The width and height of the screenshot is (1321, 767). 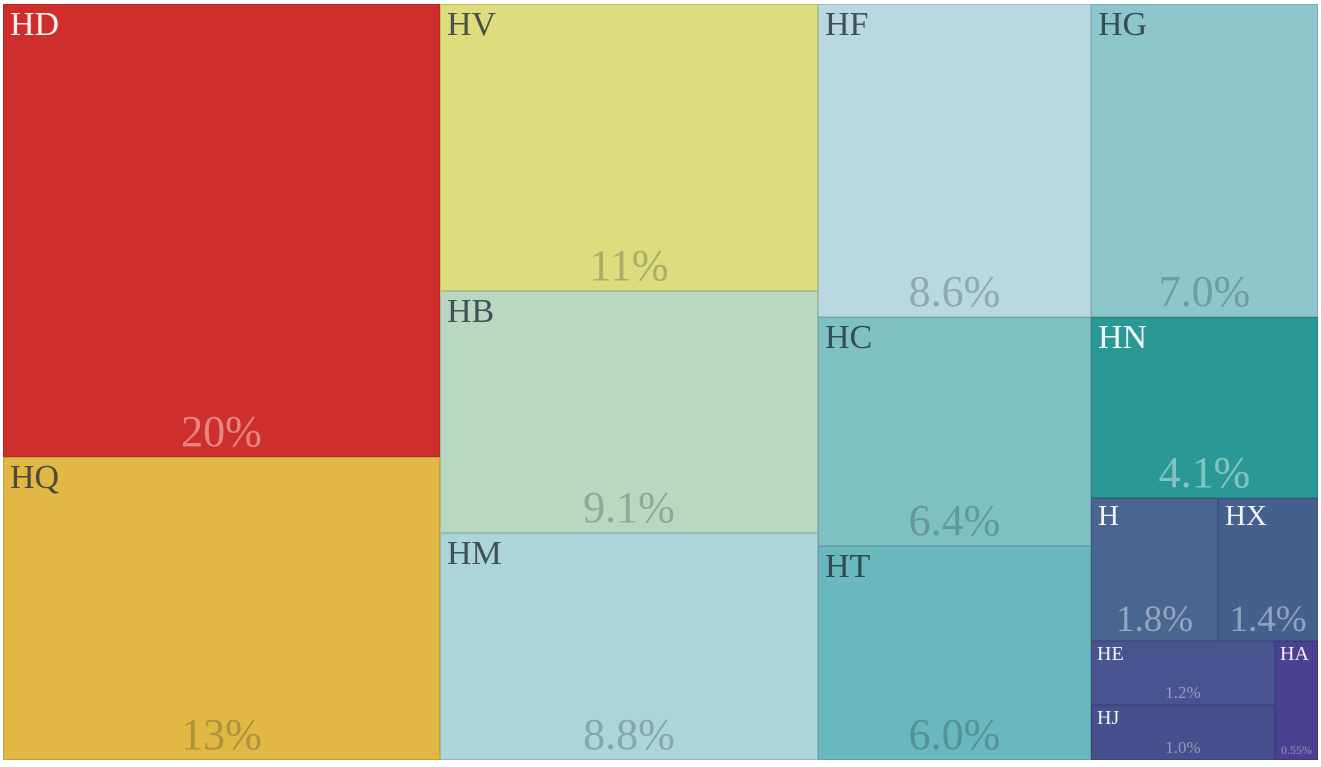 What do you see at coordinates (1183, 732) in the screenshot?
I see `treemap-tile-HJ: HJ 1.0%` at bounding box center [1183, 732].